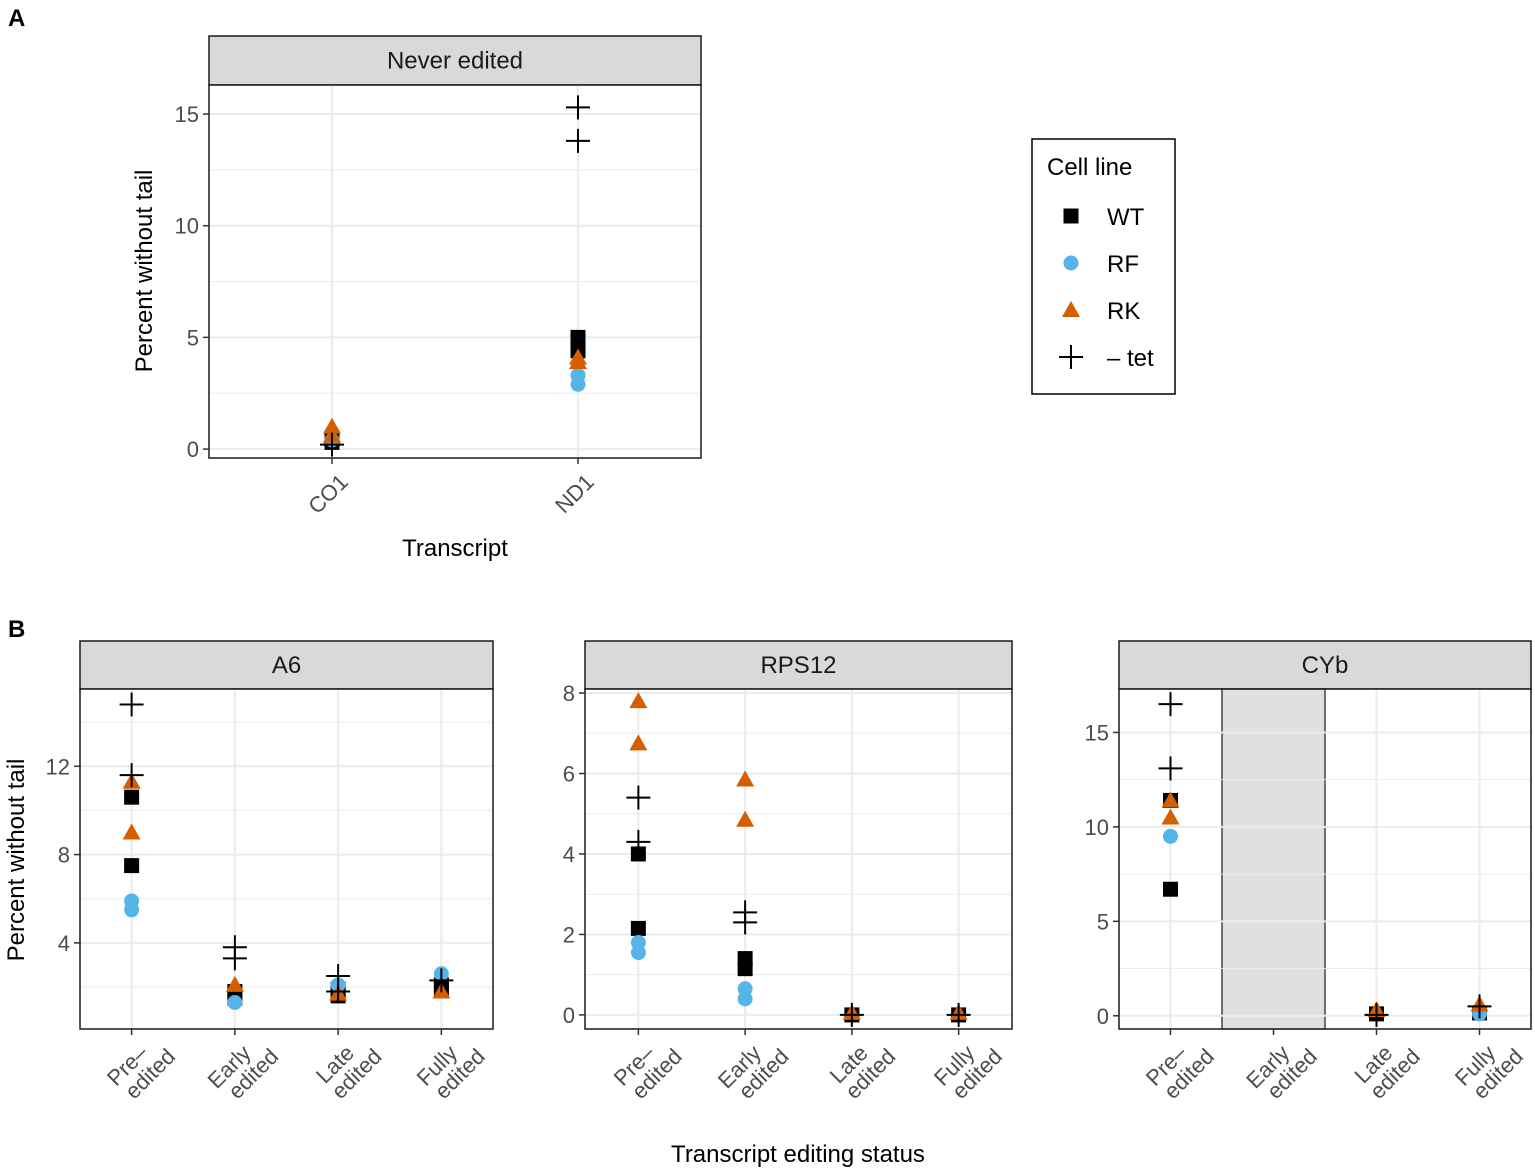 The height and width of the screenshot is (1170, 1535). Describe the element at coordinates (569, 934) in the screenshot. I see `y-tick-label: 2` at that location.